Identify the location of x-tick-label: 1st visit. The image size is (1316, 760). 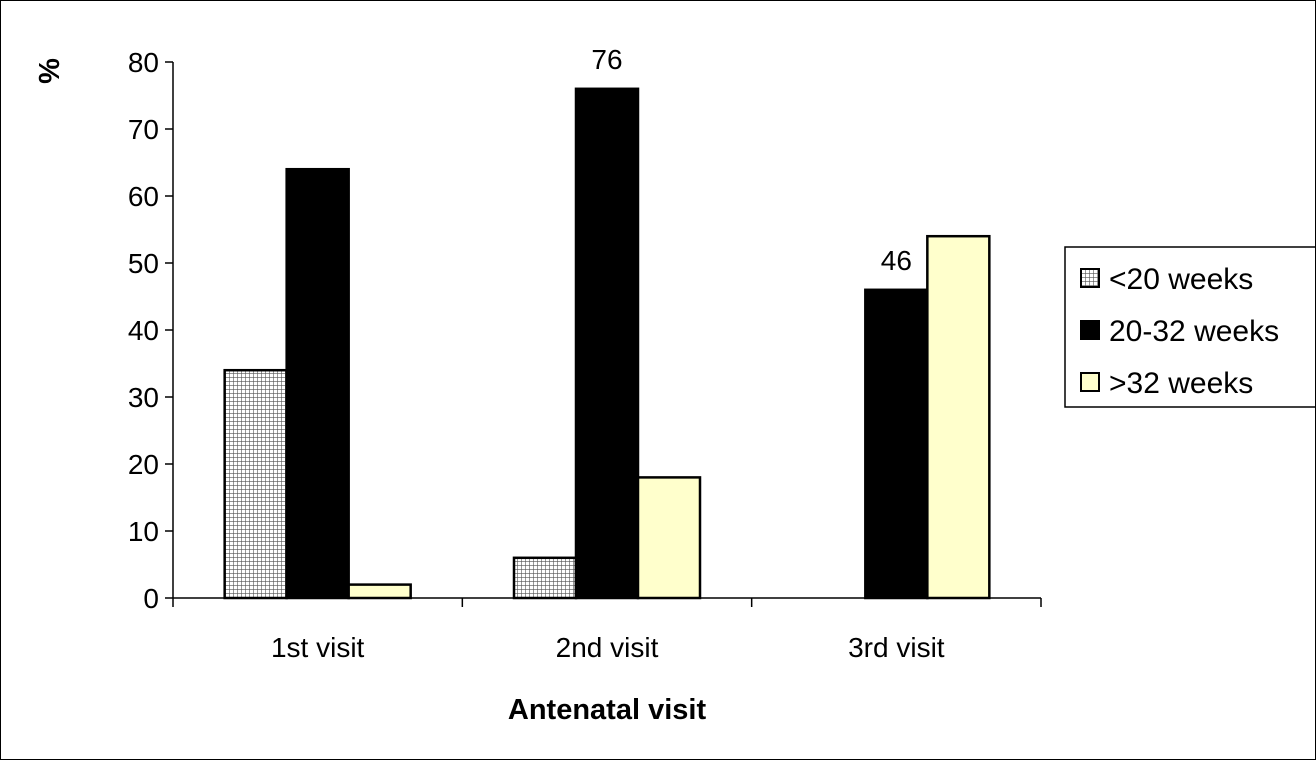
(318, 647).